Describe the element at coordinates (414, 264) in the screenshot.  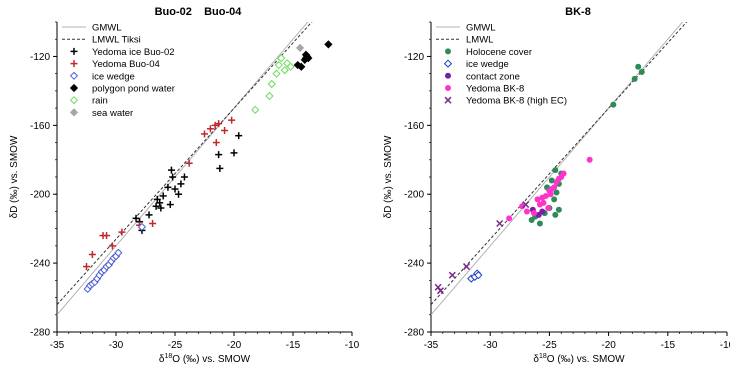
I see `y-tick-label: -240` at that location.